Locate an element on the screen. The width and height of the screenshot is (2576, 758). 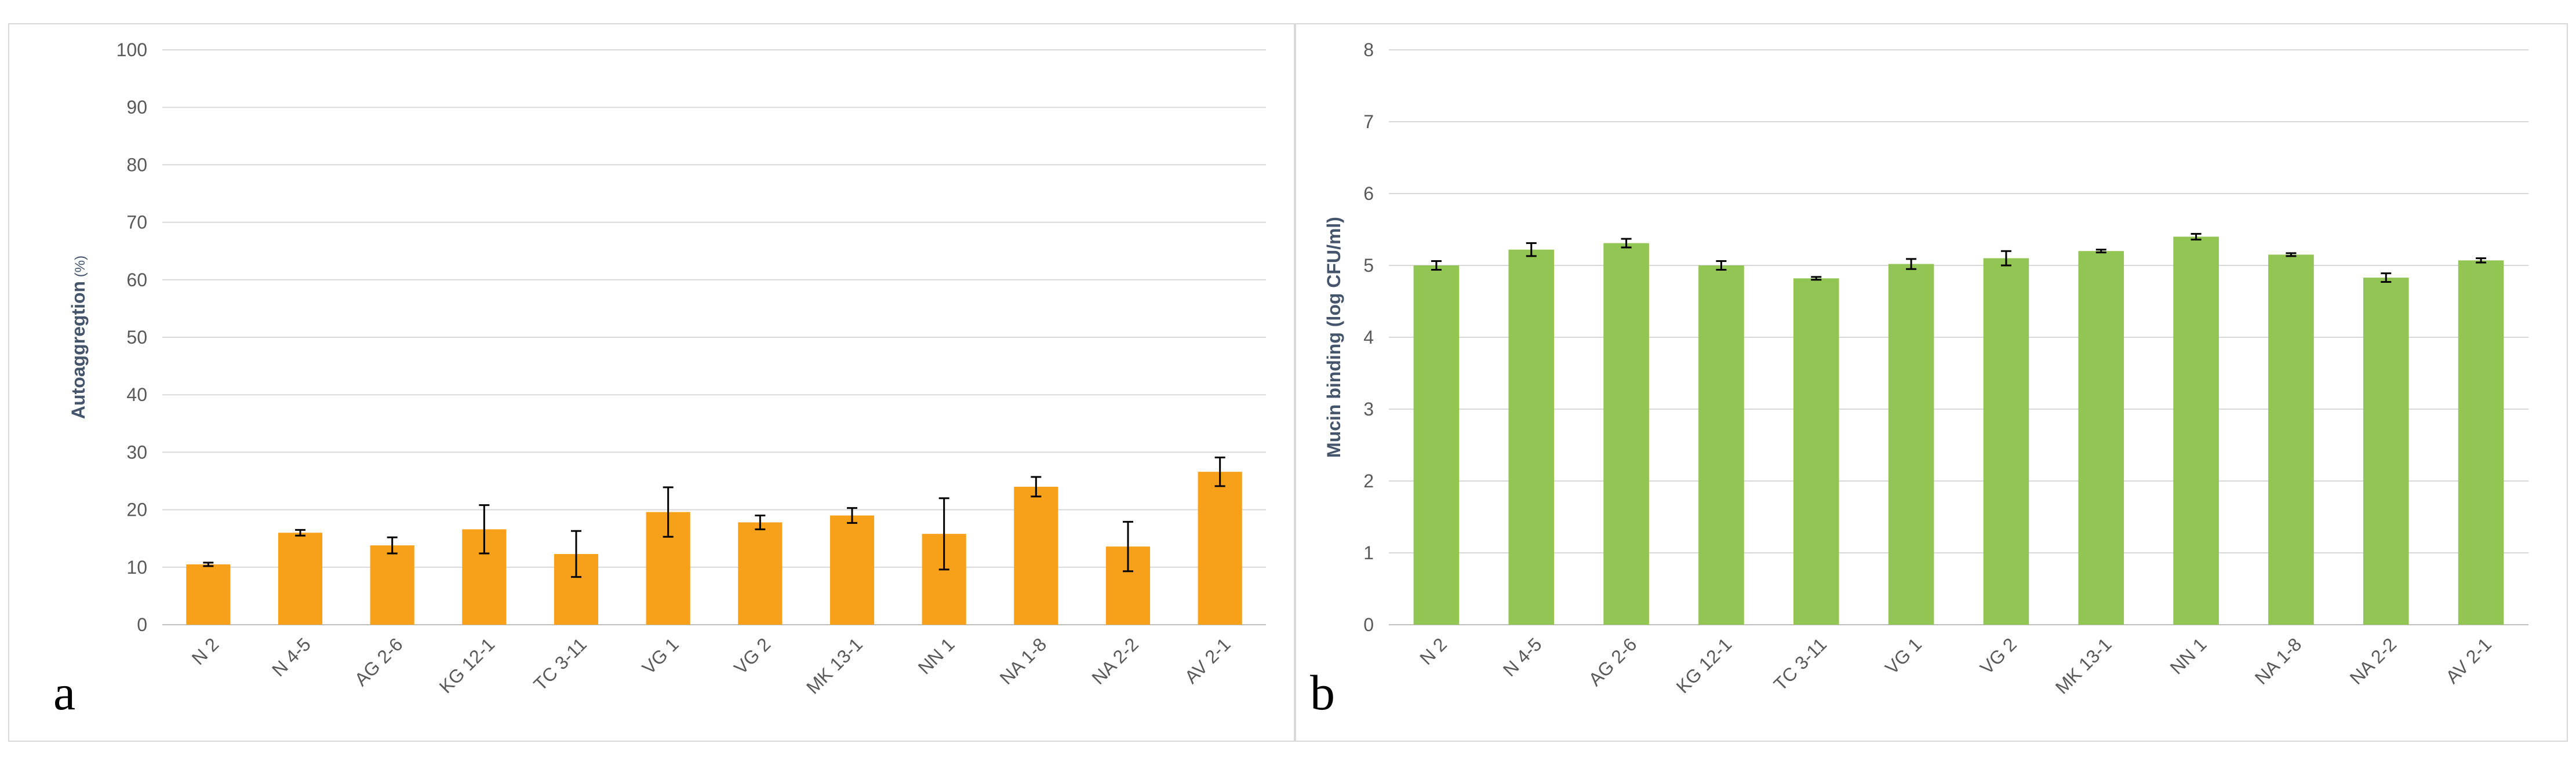
autoaggregation-x-tick-label: N 4-5 is located at coordinates (291, 656).